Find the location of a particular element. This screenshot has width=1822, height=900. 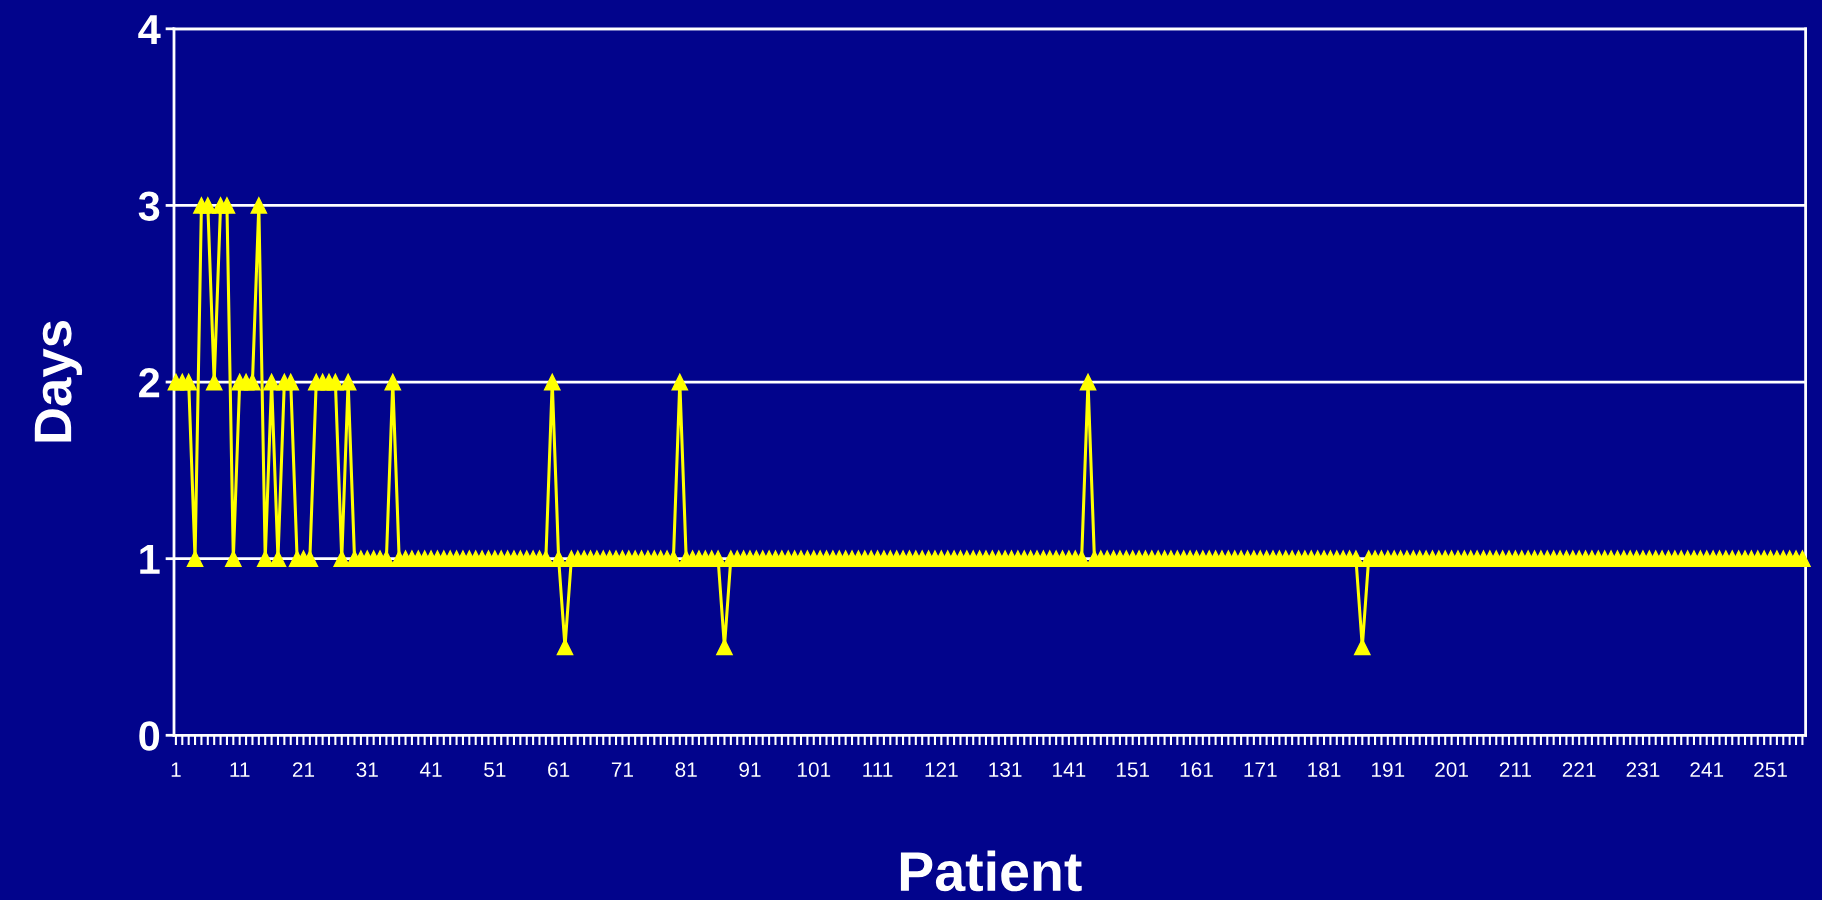

x-axis-title: Patient is located at coordinates (991, 871).